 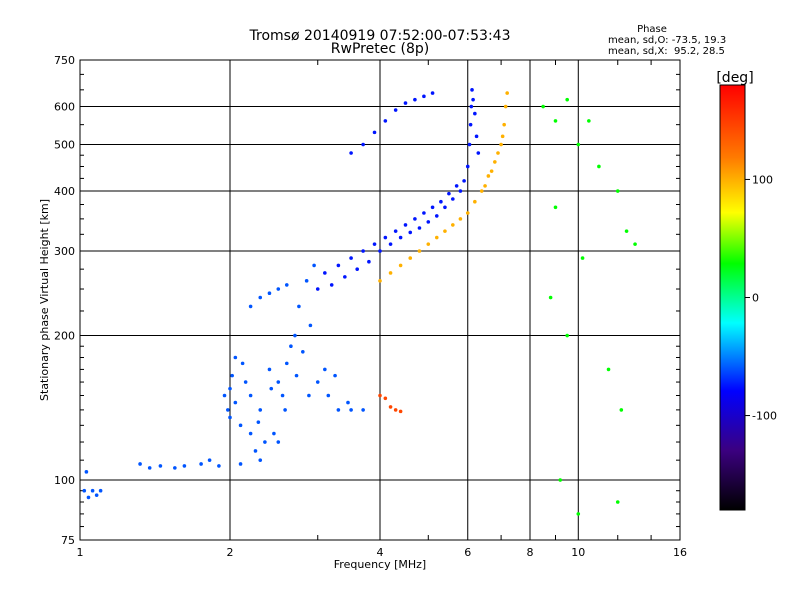 What do you see at coordinates (467, 552) in the screenshot?
I see `x-tick-label: 6` at bounding box center [467, 552].